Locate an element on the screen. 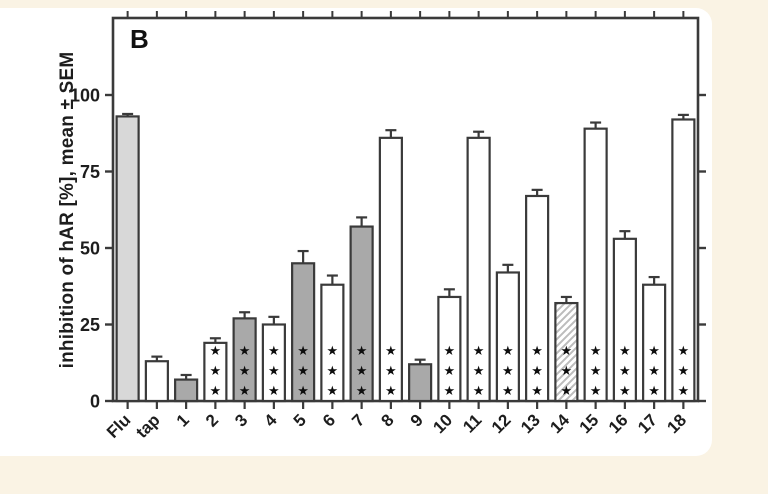 Image resolution: width=768 pixels, height=494 pixels. panel-label: B is located at coordinates (139, 39).